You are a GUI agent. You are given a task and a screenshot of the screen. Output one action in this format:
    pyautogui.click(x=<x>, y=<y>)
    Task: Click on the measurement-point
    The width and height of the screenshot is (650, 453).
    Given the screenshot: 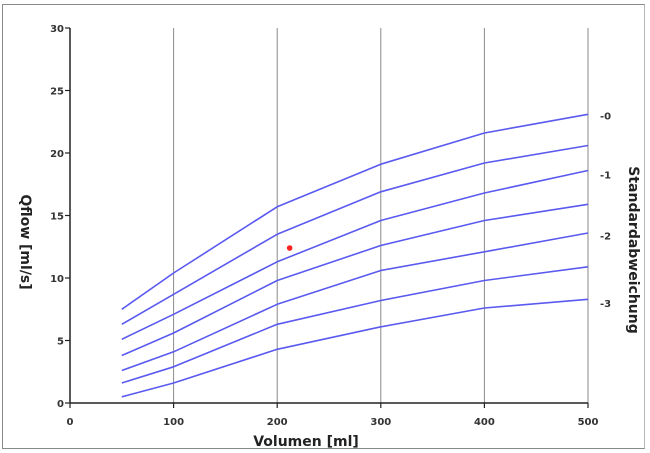 What is the action you would take?
    pyautogui.click(x=289, y=248)
    